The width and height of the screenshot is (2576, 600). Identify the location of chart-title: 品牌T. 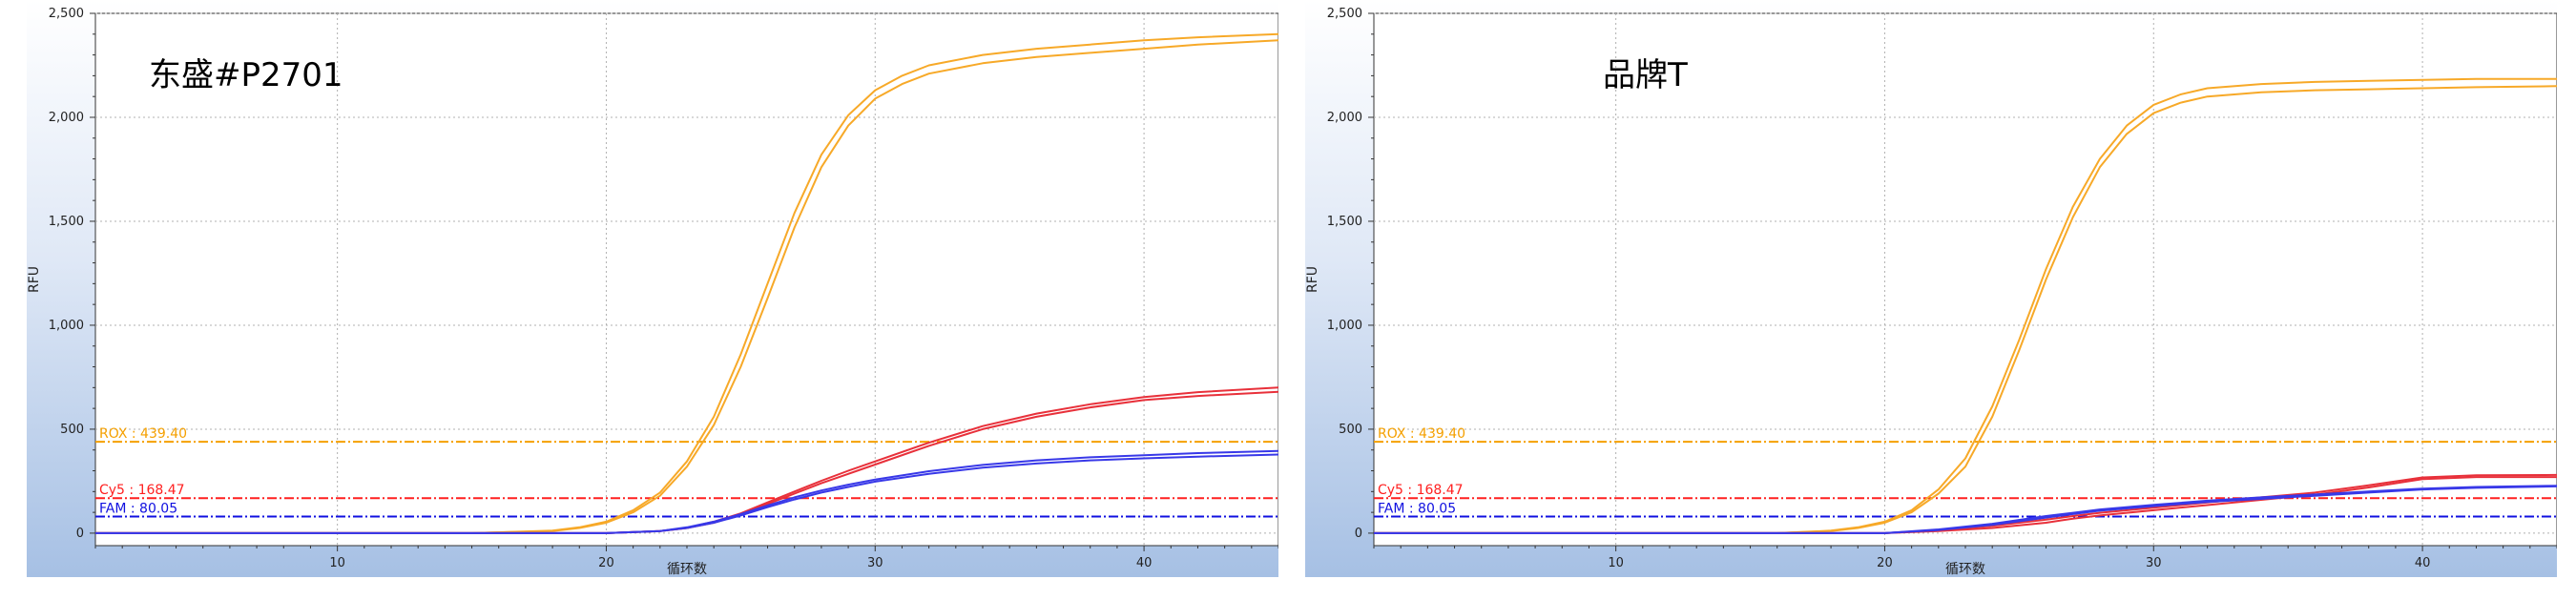
(1645, 75).